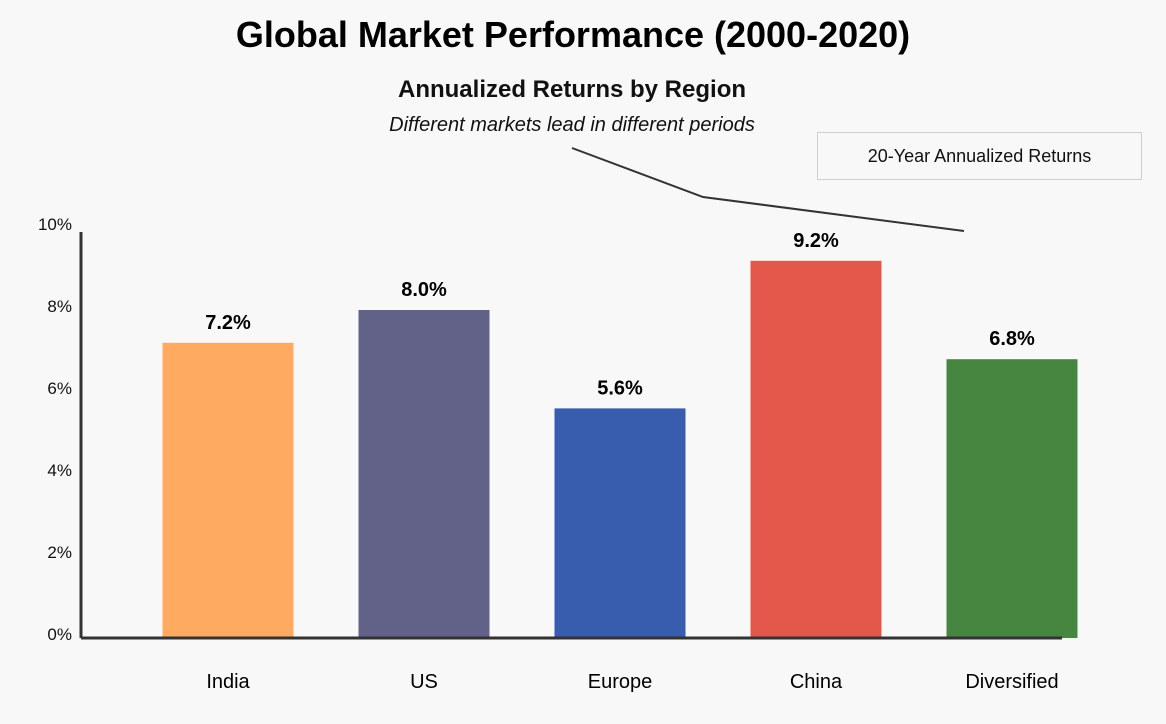 The image size is (1166, 724). Describe the element at coordinates (768, 189) in the screenshot. I see `annotation-pointer-line` at that location.